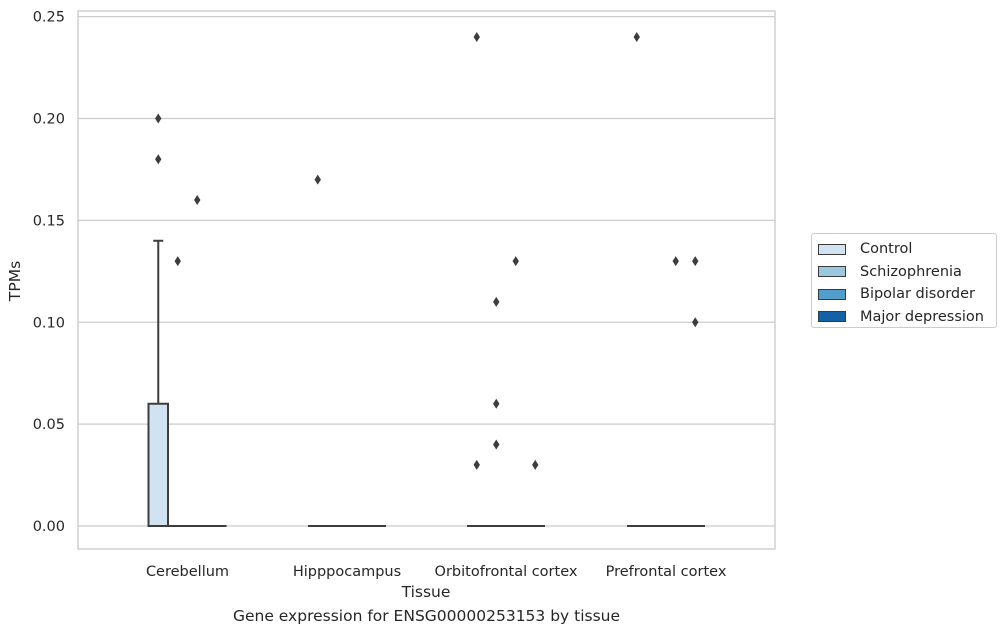 The image size is (1007, 636). What do you see at coordinates (922, 316) in the screenshot?
I see `legend-label-major-depression: Major depression` at bounding box center [922, 316].